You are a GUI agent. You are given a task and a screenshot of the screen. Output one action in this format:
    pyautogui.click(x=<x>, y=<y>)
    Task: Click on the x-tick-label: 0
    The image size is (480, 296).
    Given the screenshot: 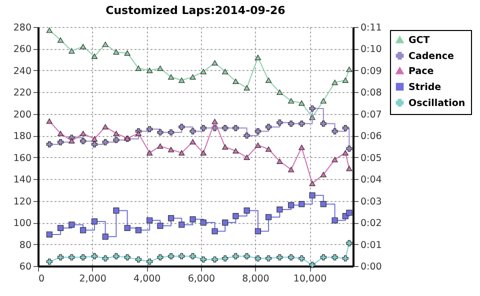 What is the action you would take?
    pyautogui.click(x=41, y=279)
    